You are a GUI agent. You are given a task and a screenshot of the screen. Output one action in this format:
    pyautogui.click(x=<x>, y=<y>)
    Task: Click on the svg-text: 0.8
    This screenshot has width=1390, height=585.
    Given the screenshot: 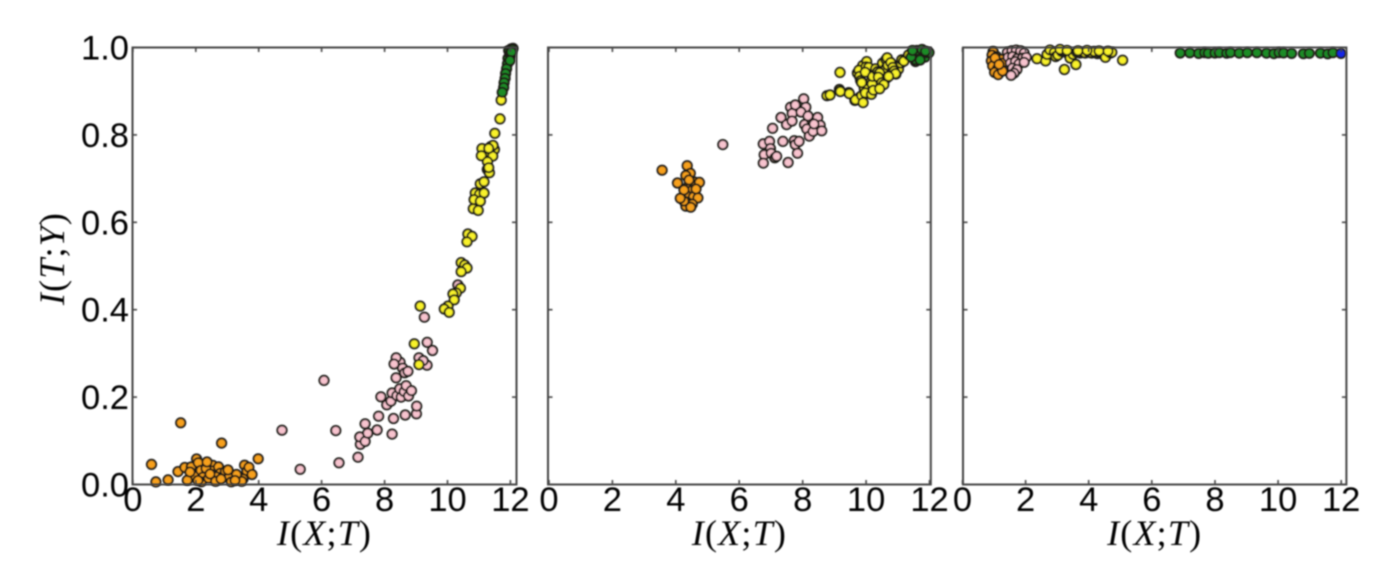 What is the action you would take?
    pyautogui.click(x=105, y=136)
    